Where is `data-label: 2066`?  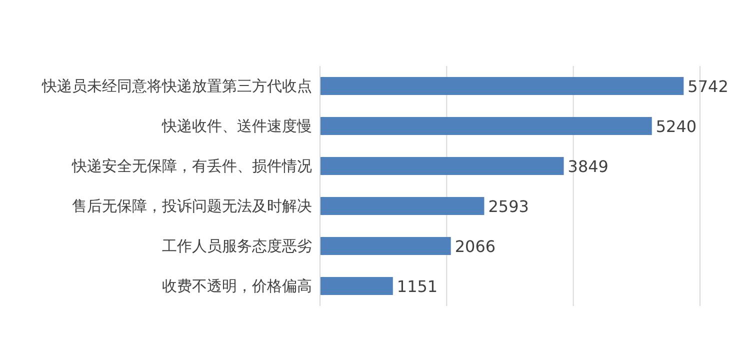 data-label: 2066 is located at coordinates (475, 246).